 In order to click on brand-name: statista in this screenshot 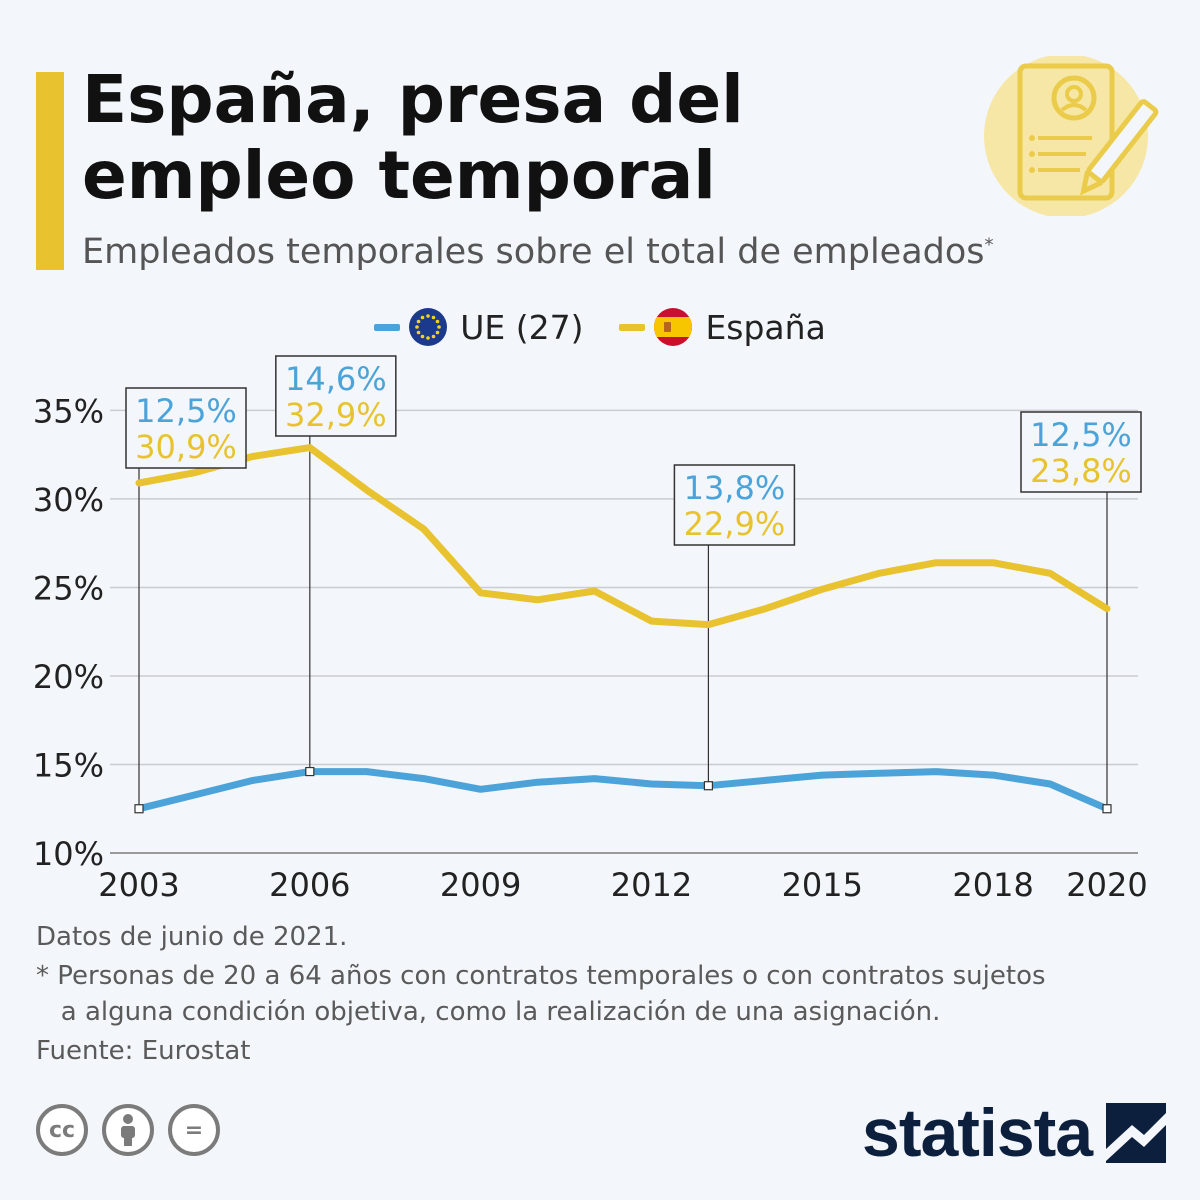, I will do `click(977, 1133)`.